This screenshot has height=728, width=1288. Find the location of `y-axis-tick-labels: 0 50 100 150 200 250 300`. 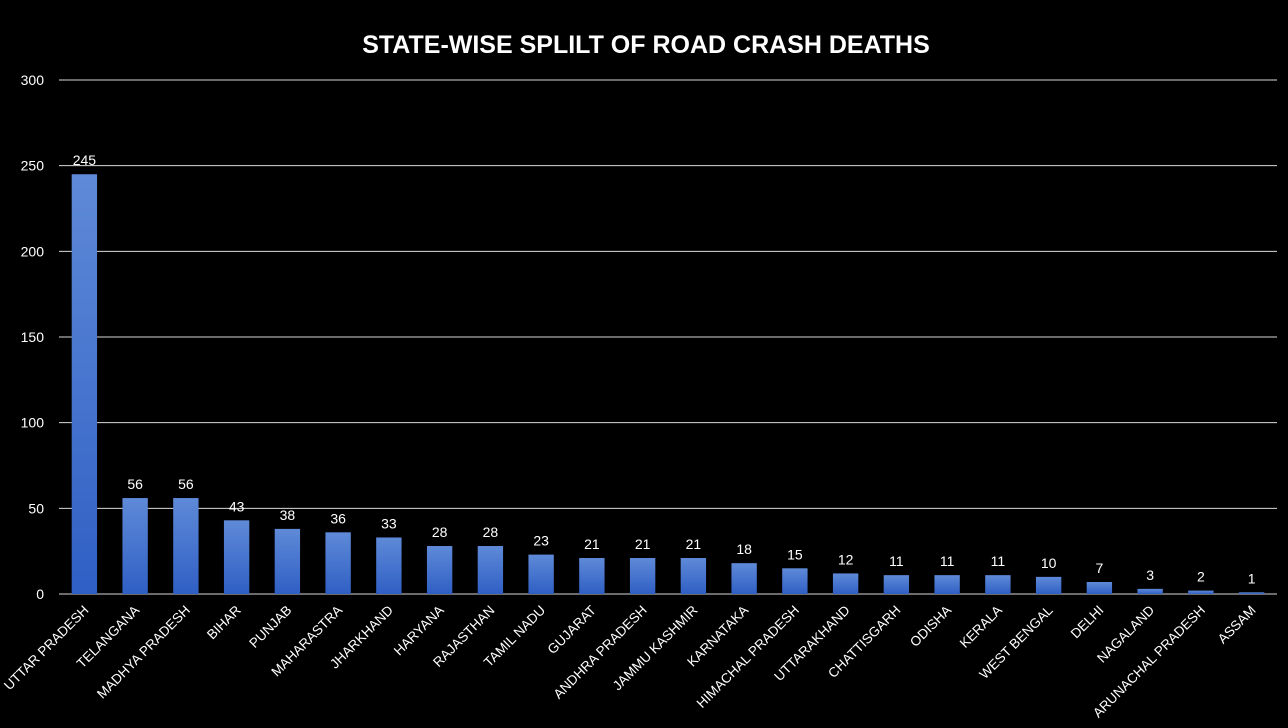

y-axis-tick-labels: 0 50 100 150 200 250 300 is located at coordinates (33, 337).